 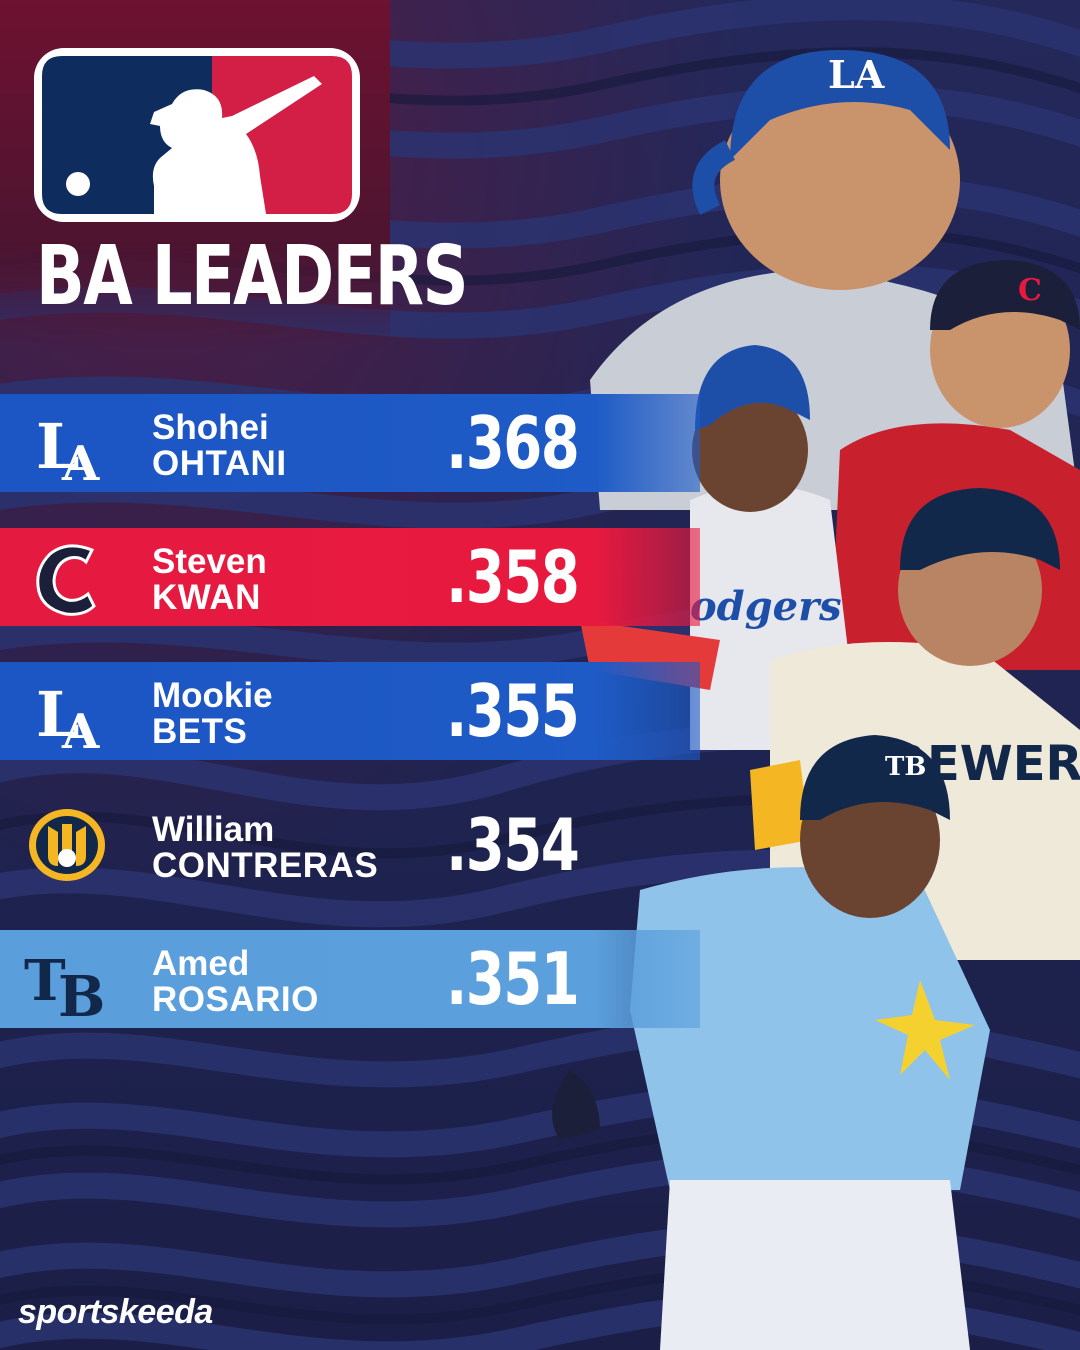 What do you see at coordinates (350, 979) in the screenshot?
I see `leader-row-5: T B Amed ROSARIO .351` at bounding box center [350, 979].